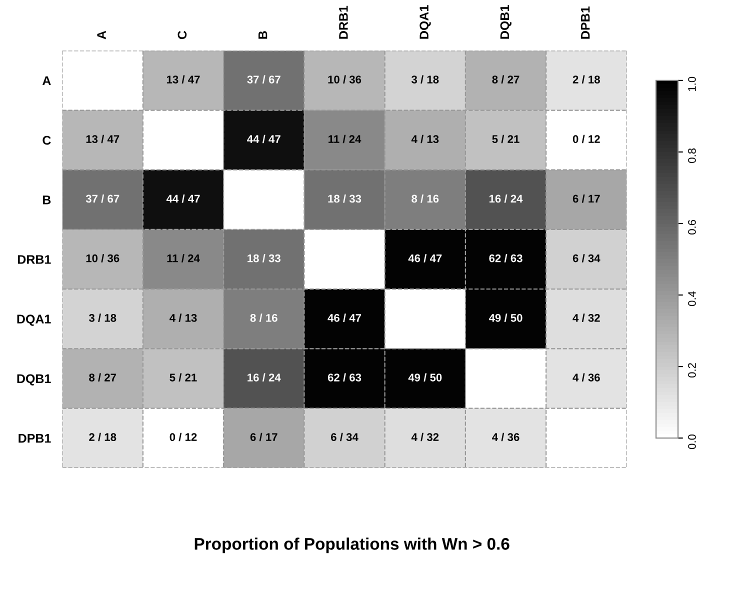  I want to click on x-tick-label: B, so click(263, 35).